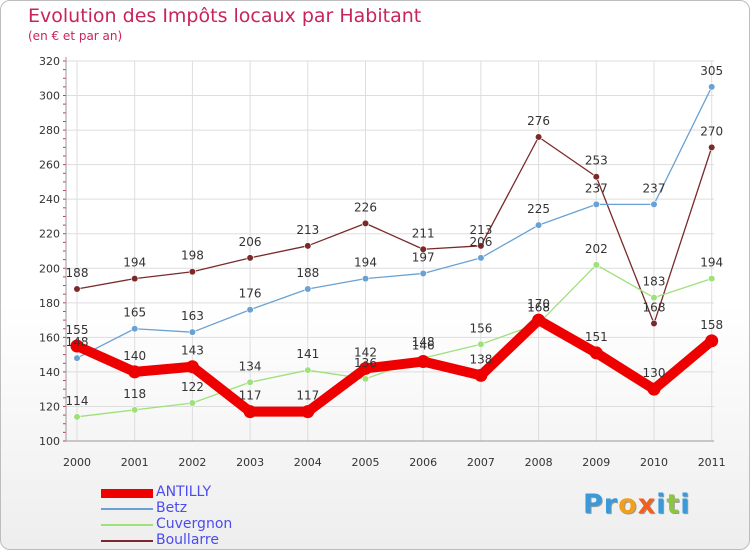  What do you see at coordinates (596, 337) in the screenshot?
I see `data-label-antilly: 151` at bounding box center [596, 337].